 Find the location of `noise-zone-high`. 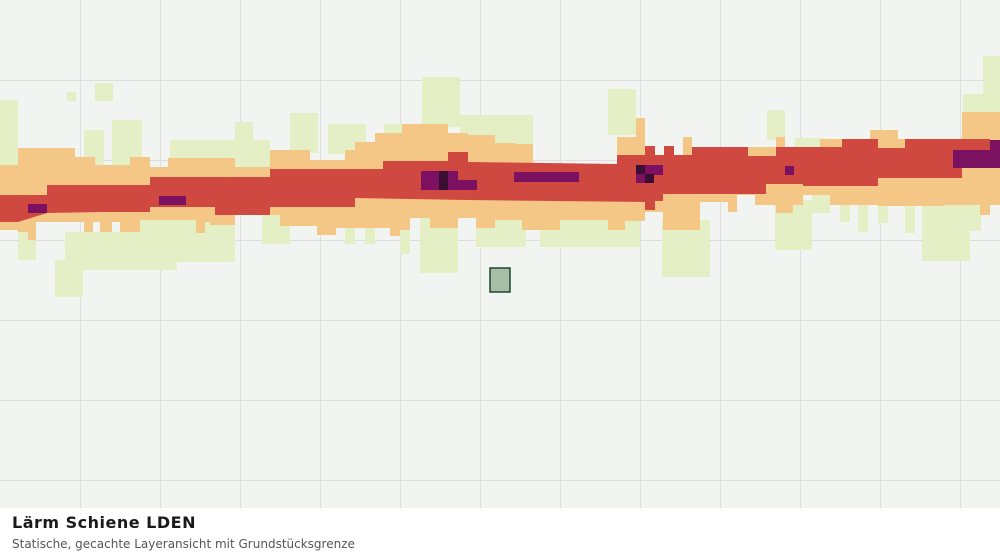

noise-zone-high is located at coordinates (495, 180).